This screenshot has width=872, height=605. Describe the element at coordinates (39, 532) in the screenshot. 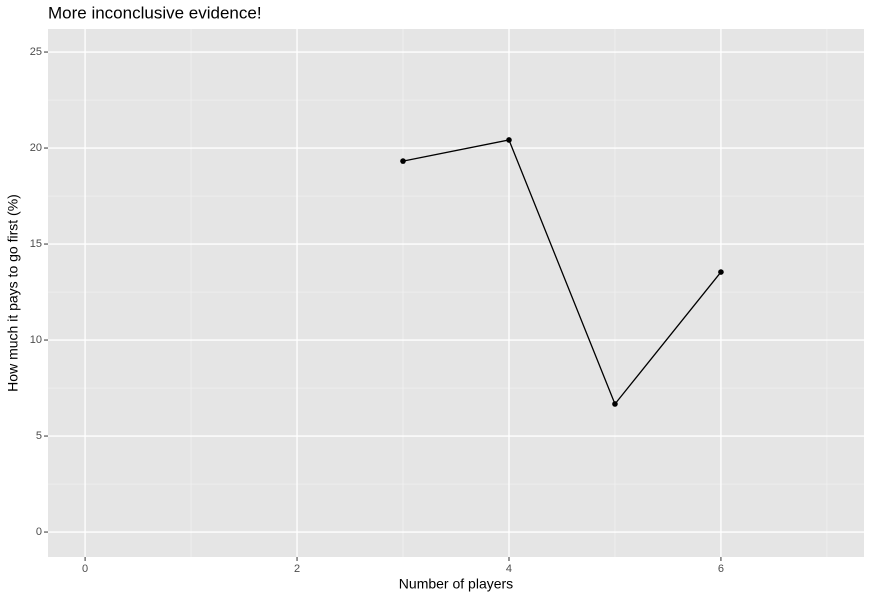

I see `y-tick-label: 0` at that location.